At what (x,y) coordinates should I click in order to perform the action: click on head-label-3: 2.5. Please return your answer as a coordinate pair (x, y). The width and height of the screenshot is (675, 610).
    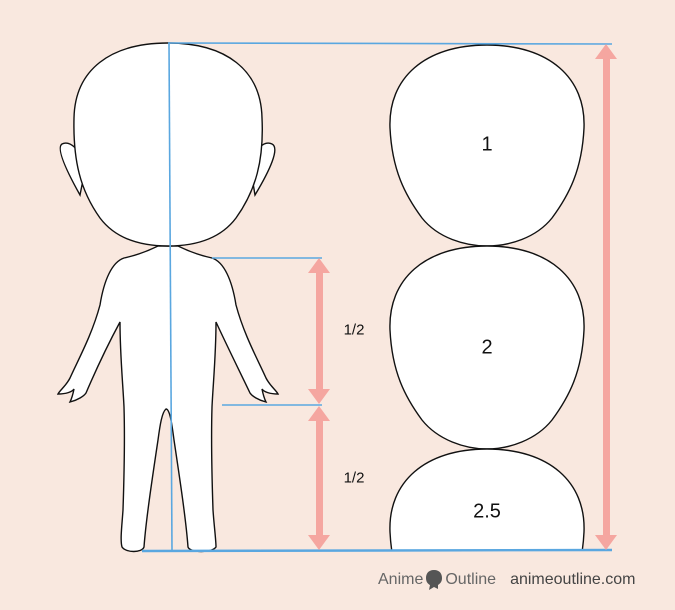
    Looking at the image, I should click on (487, 511).